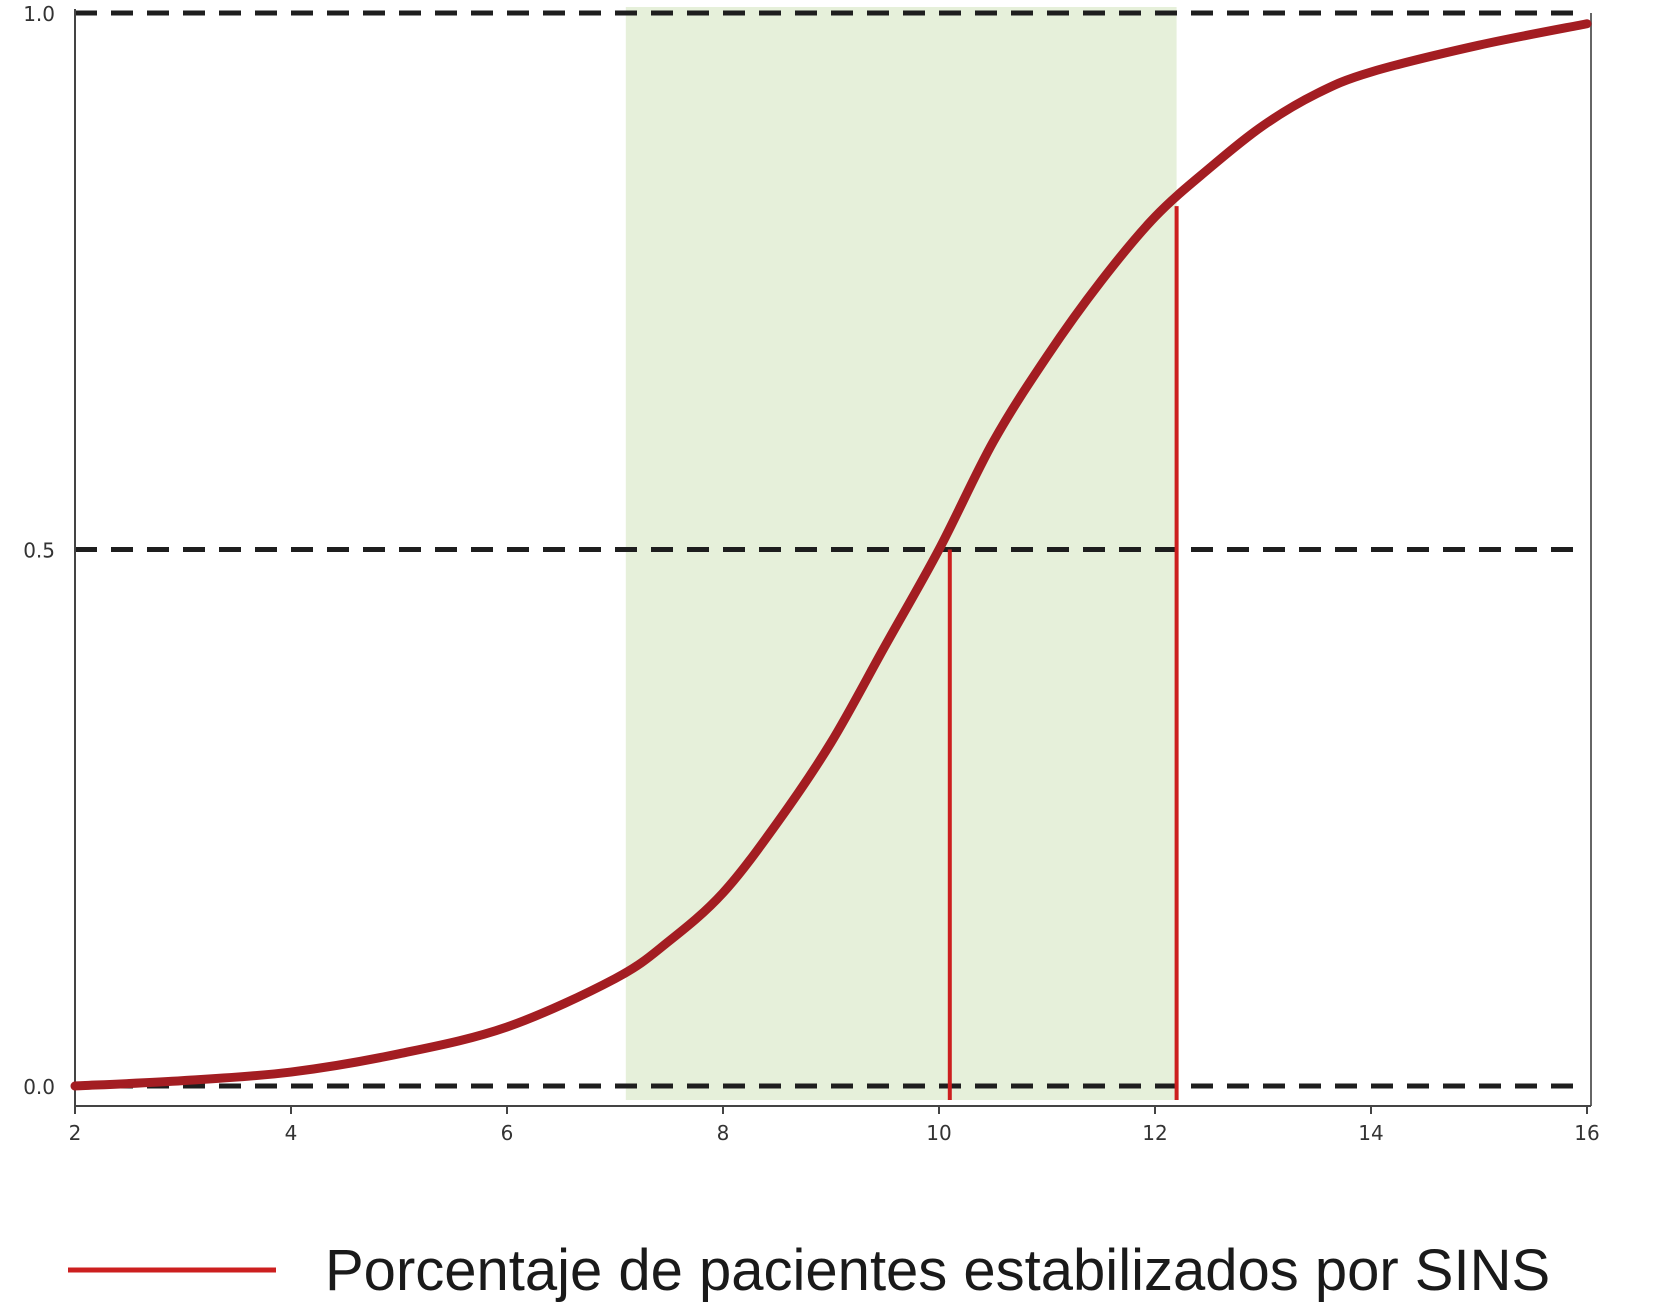 This screenshot has width=1675, height=1309. I want to click on x-tick-label: 10, so click(938, 1133).